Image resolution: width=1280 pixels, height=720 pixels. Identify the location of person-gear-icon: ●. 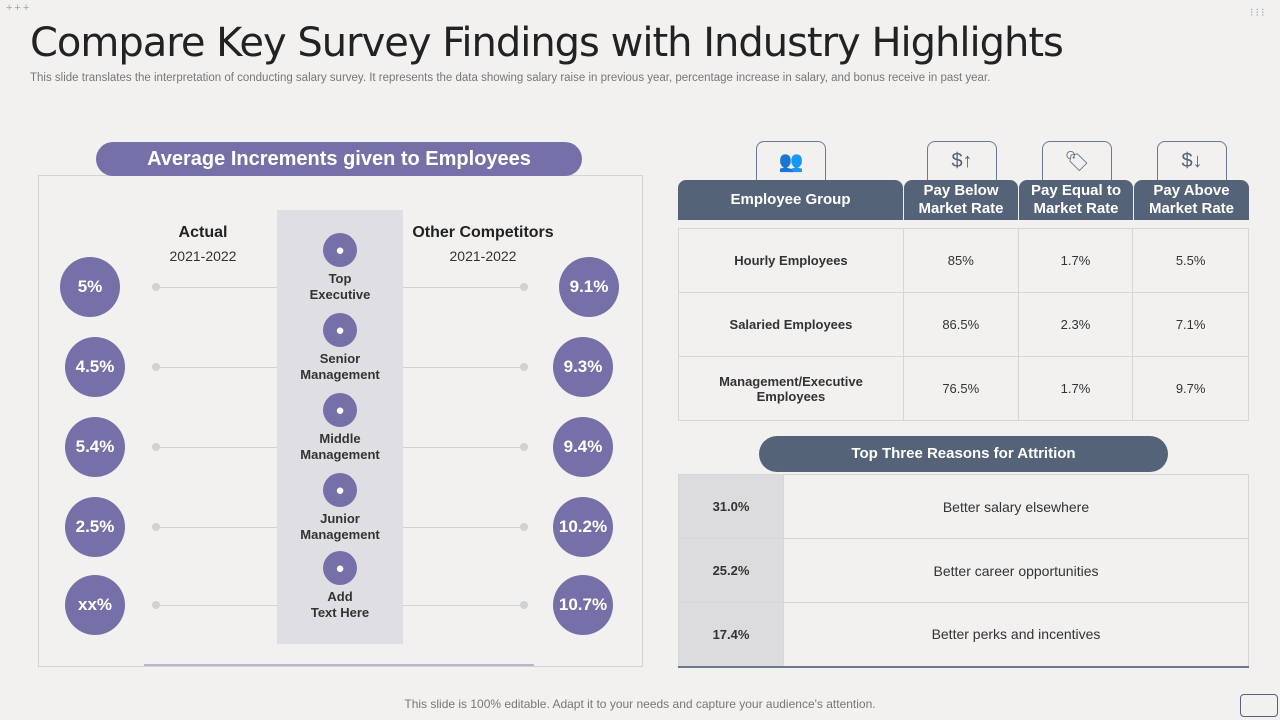
(340, 250).